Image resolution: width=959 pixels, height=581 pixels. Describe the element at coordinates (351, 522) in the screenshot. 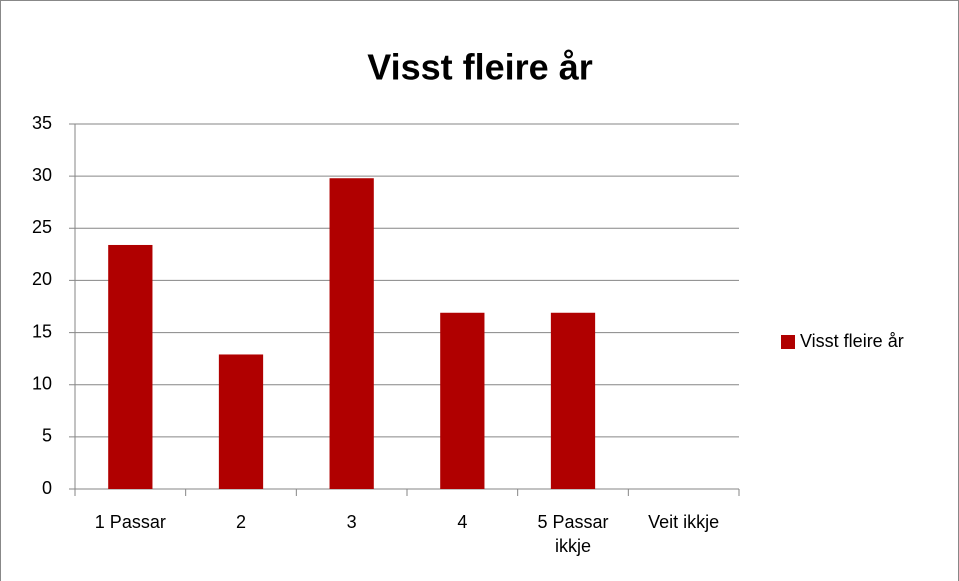

I see `x-tick-label: 3` at that location.